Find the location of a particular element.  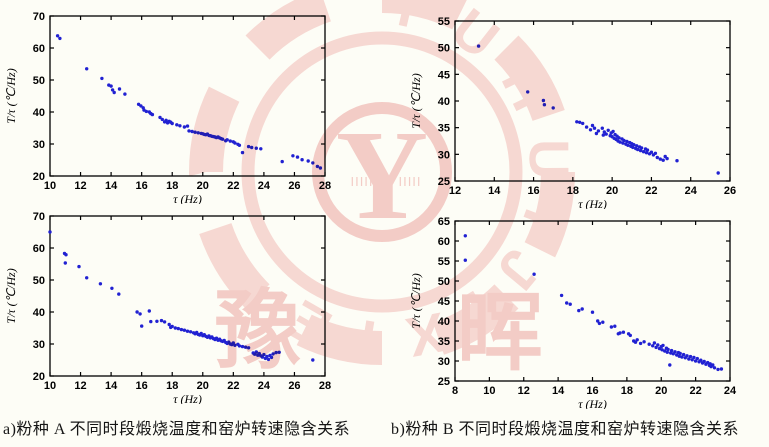

svg-text: 65 is located at coordinates (444, 222).